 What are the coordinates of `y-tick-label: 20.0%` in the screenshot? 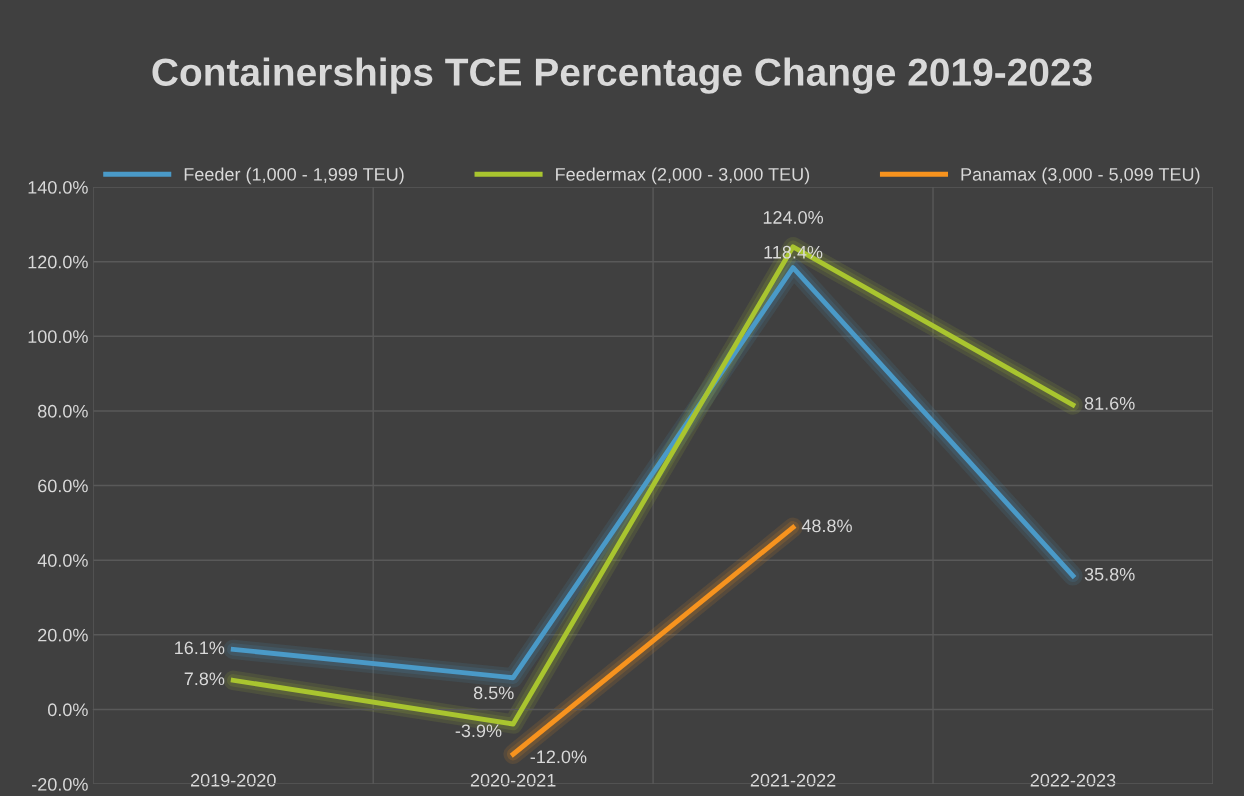 It's located at (63, 635).